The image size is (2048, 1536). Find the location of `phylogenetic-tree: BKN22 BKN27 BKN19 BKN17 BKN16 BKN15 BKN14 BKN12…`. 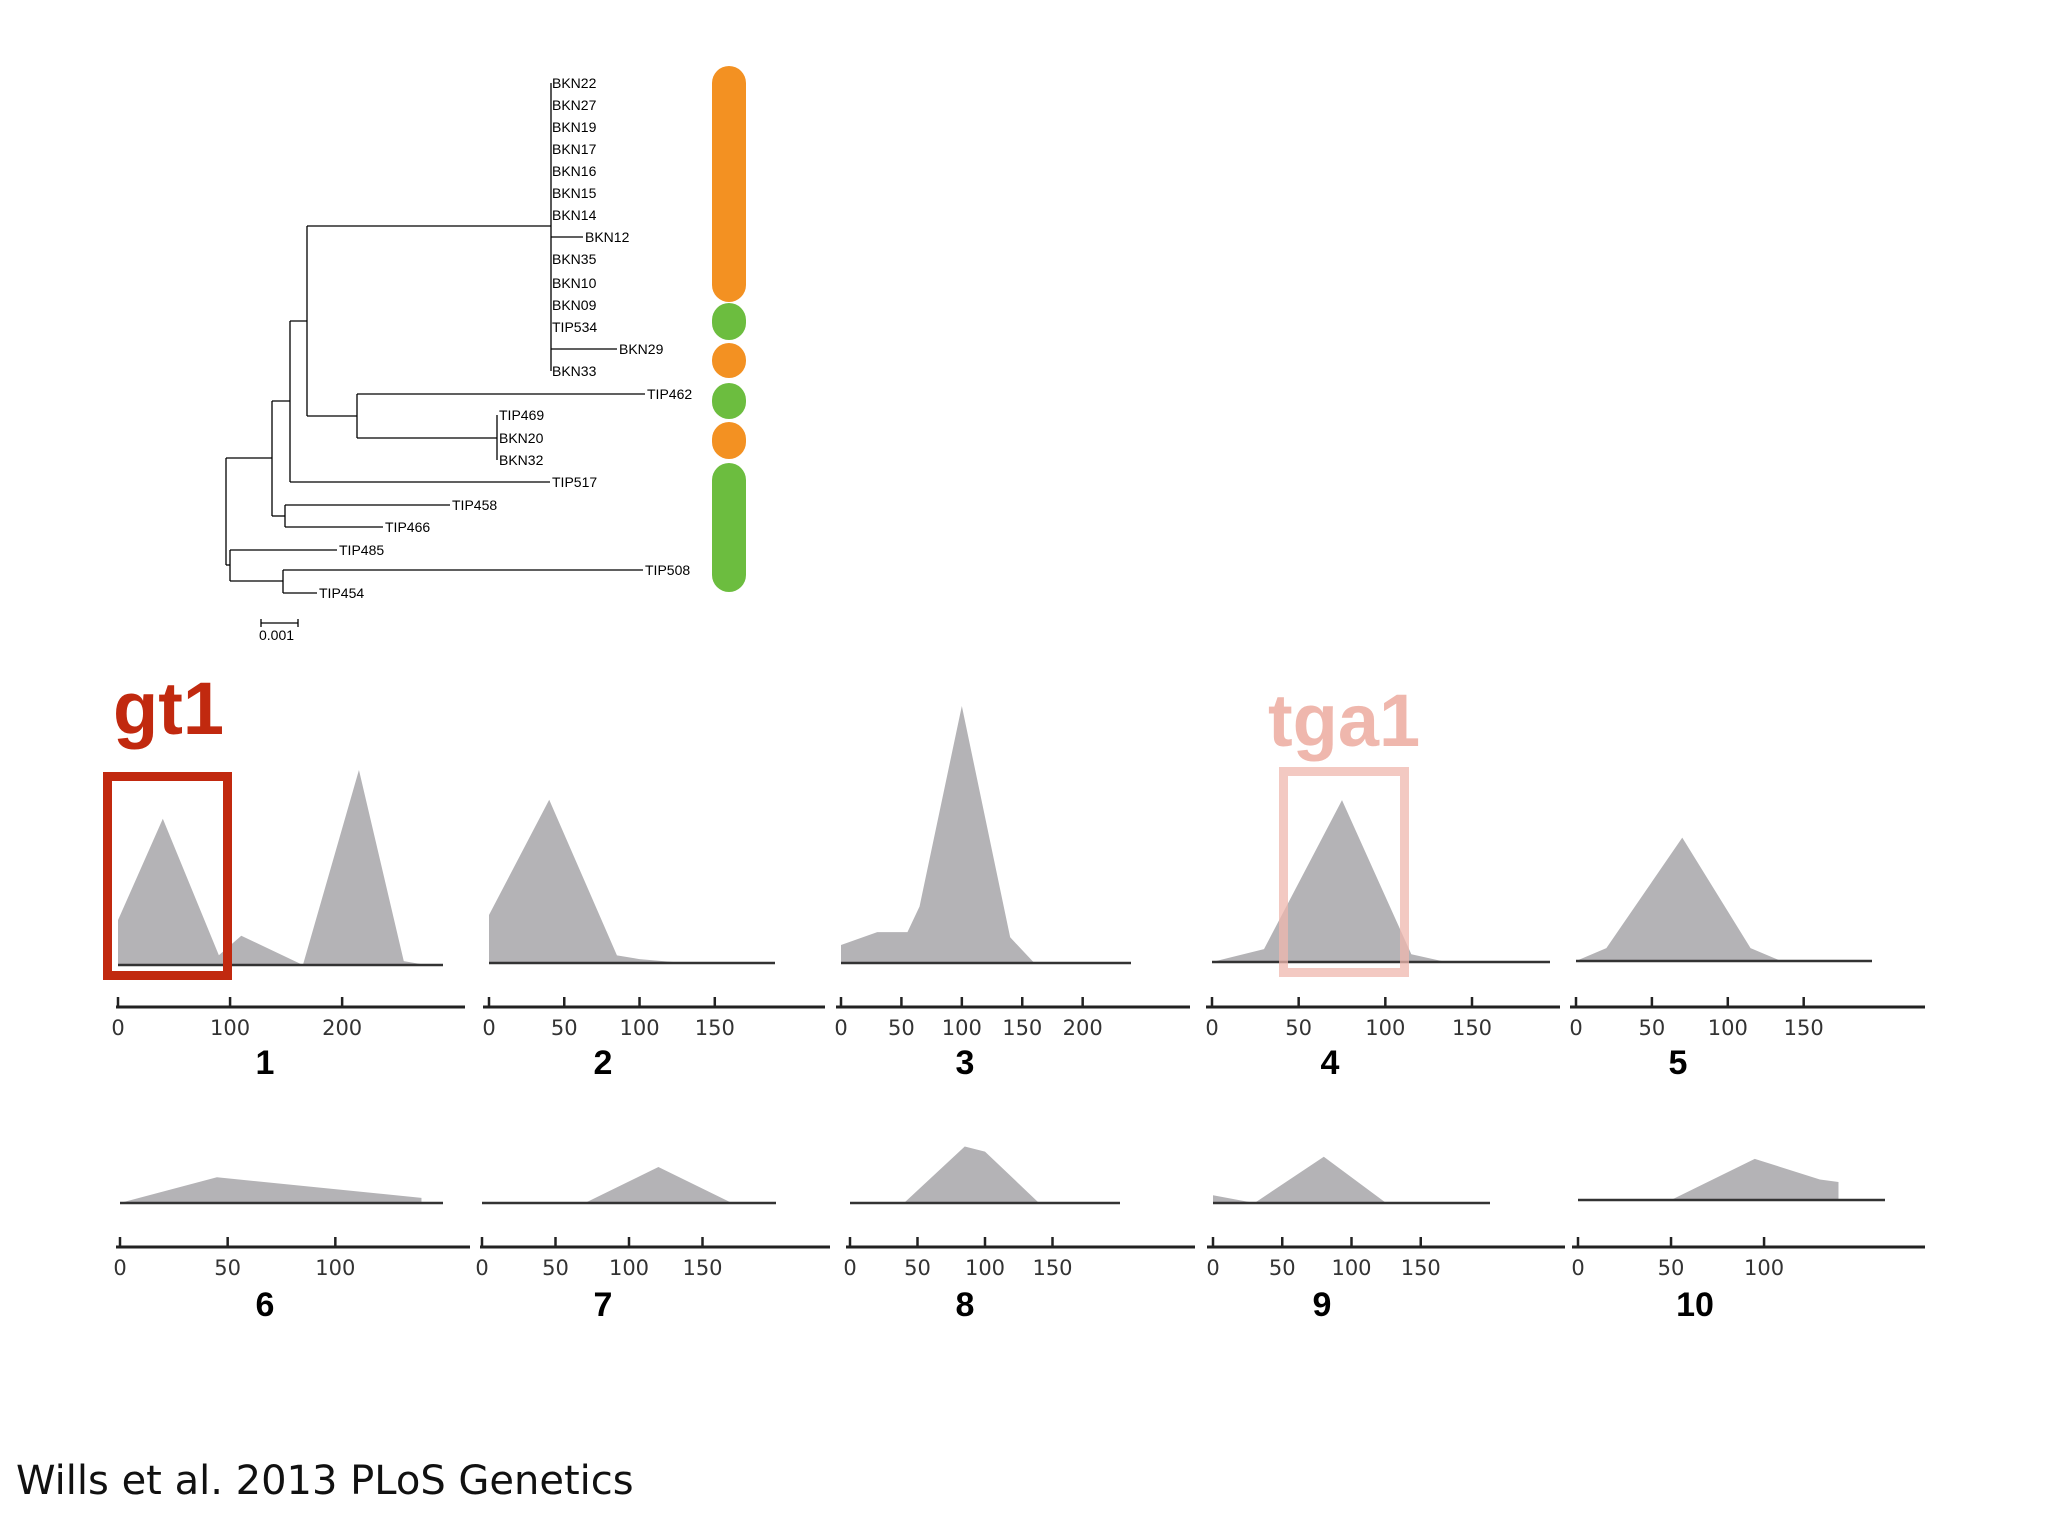

phylogenetic-tree: BKN22 BKN27 BKN19 BKN17 BKN16 BKN15 BKN14 BKN12… is located at coordinates (485, 354).